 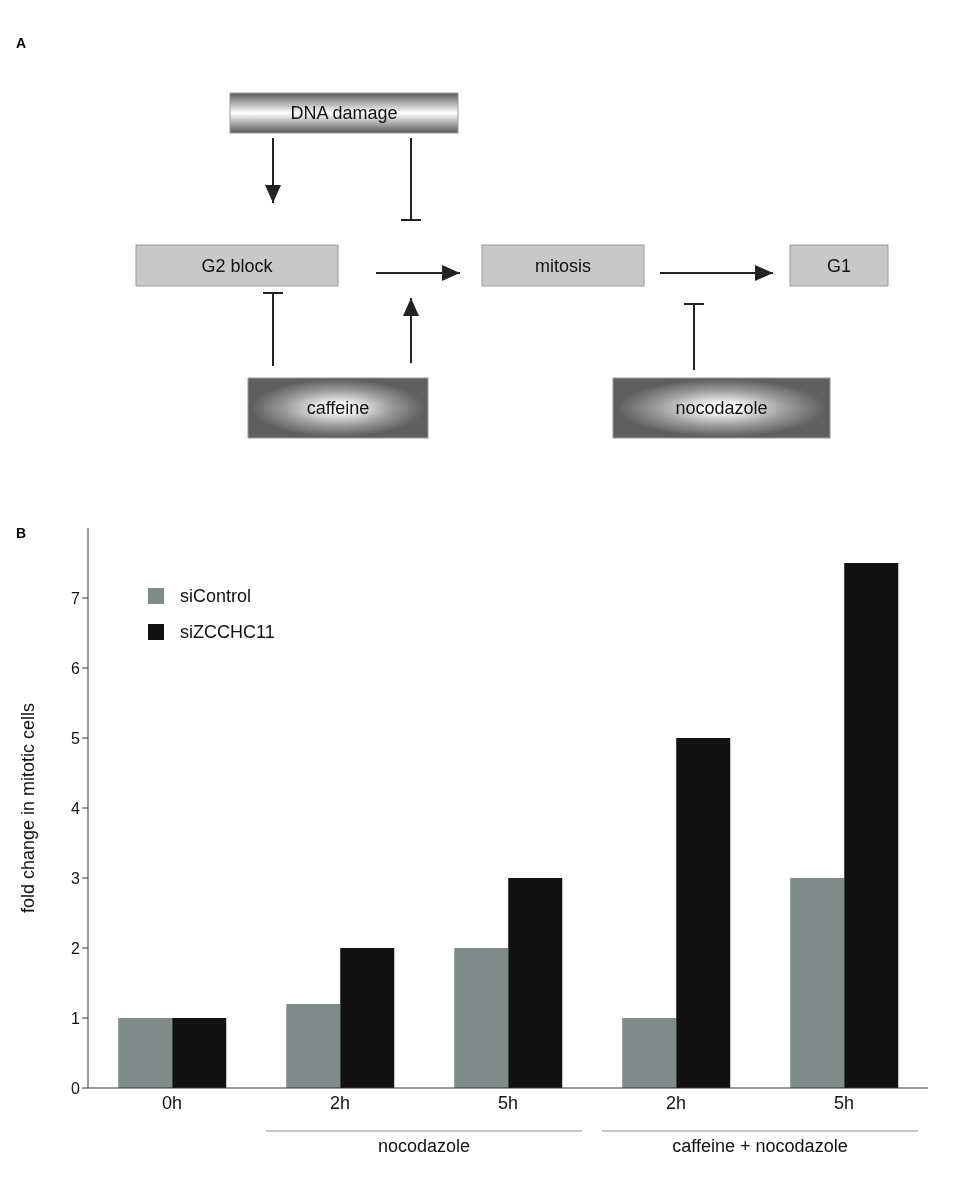 What do you see at coordinates (76, 878) in the screenshot?
I see `y-tick-label: 3` at bounding box center [76, 878].